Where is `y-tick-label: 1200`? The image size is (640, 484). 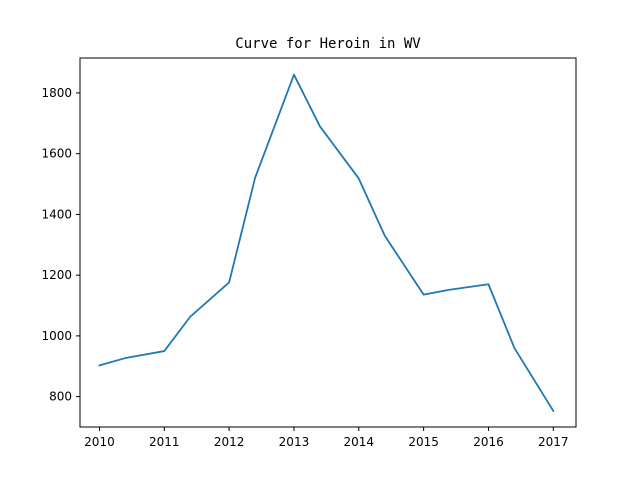 y-tick-label: 1200 is located at coordinates (56, 275).